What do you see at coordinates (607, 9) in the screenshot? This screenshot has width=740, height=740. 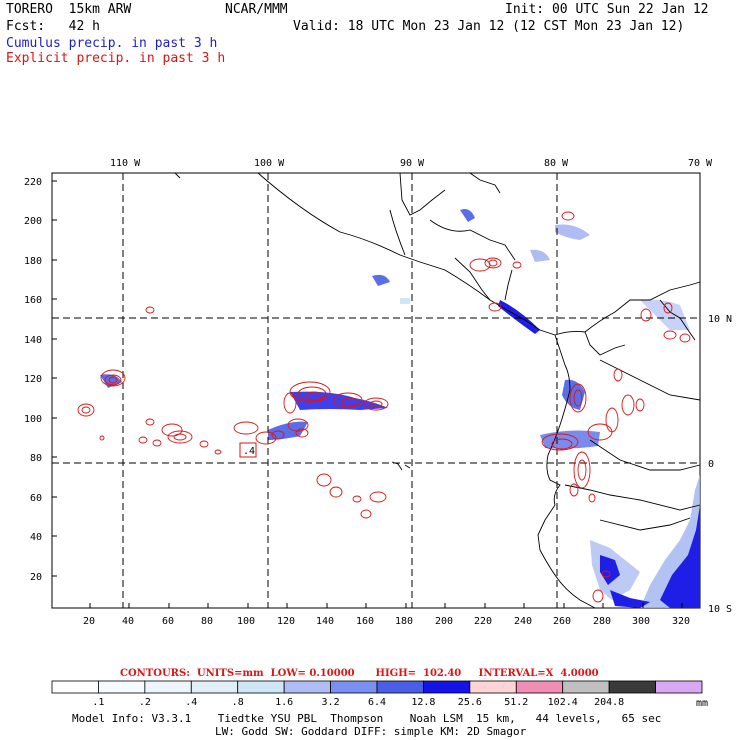 I see `init-time: Init: 00 UTC Sun 22 Jan 12` at bounding box center [607, 9].